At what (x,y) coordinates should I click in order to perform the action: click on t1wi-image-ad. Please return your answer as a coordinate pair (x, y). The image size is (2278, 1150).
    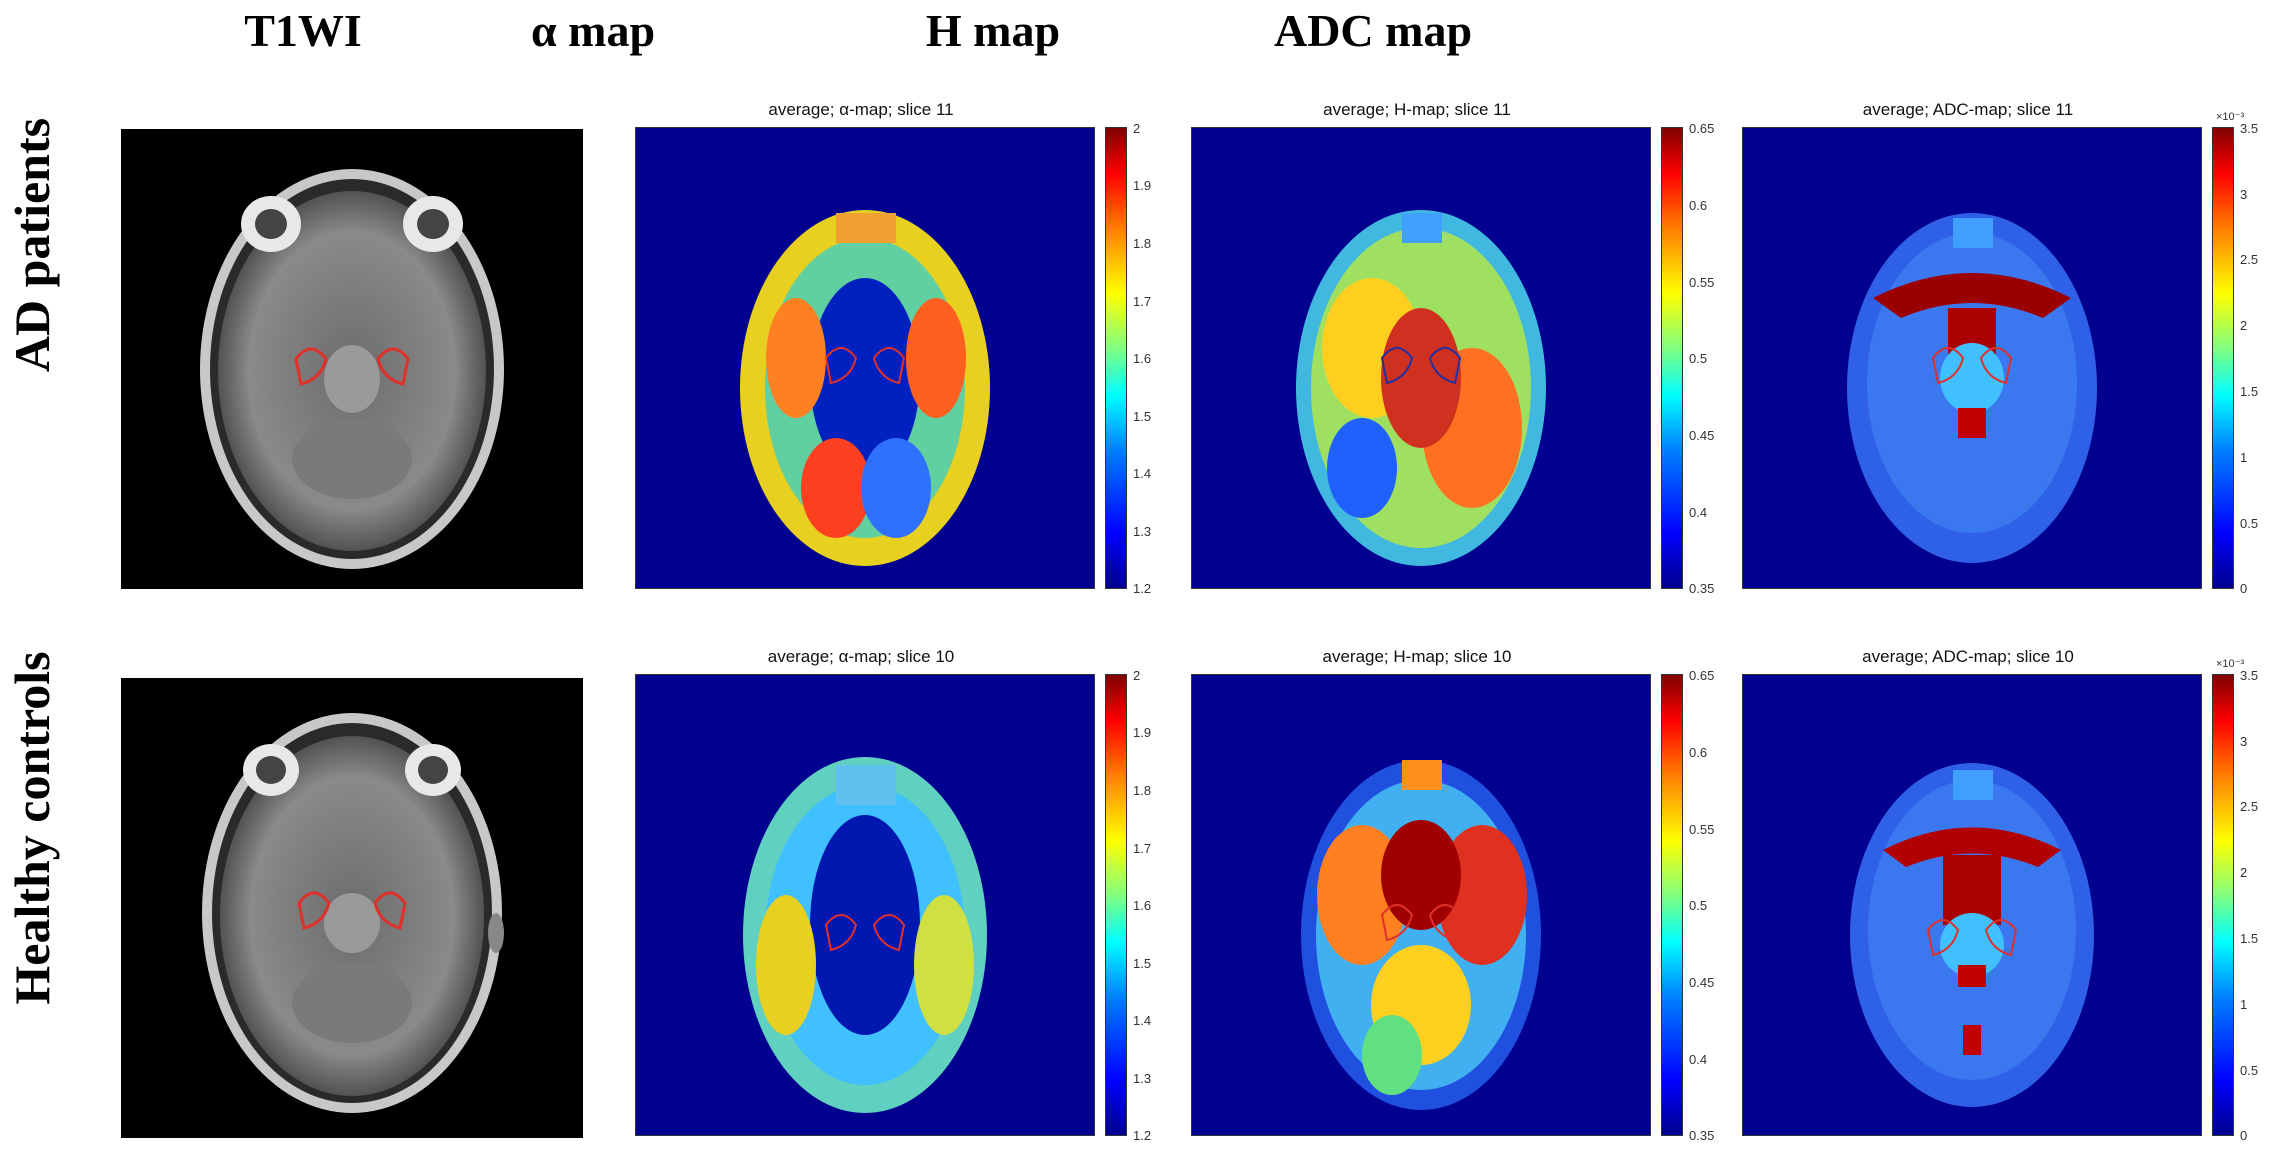
    Looking at the image, I should click on (352, 359).